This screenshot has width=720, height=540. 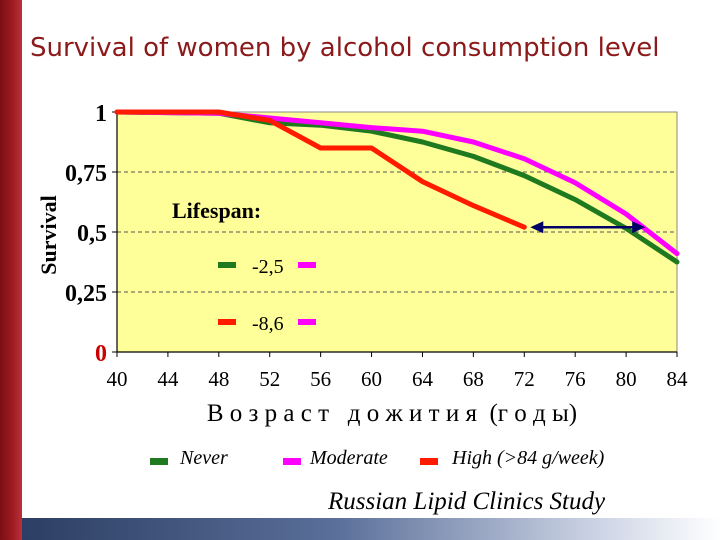 I want to click on x-tick-label: 72, so click(x=524, y=379).